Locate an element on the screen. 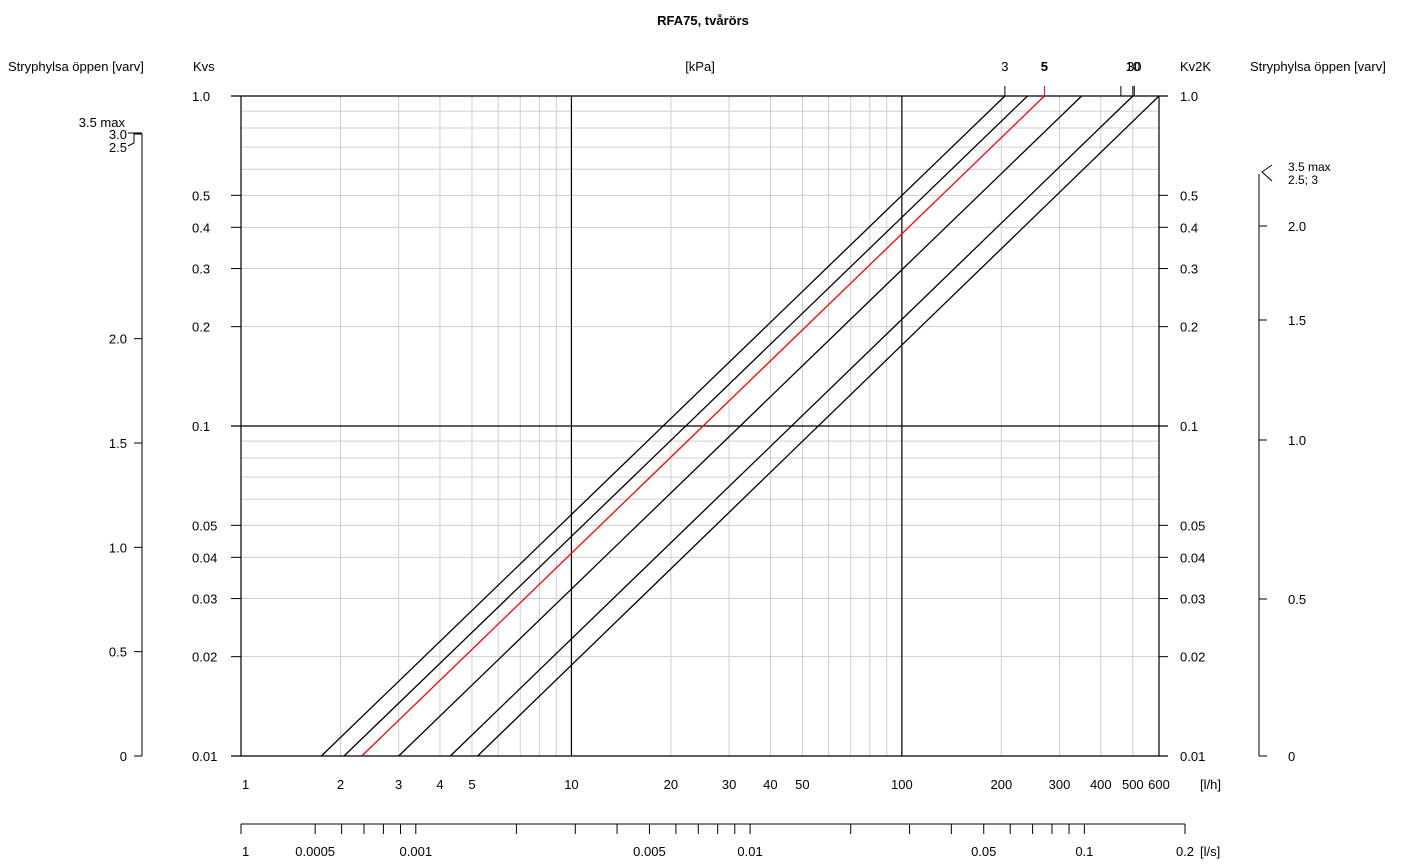 The height and width of the screenshot is (864, 1405). y2-tick-label: 0.5 is located at coordinates (1189, 195).